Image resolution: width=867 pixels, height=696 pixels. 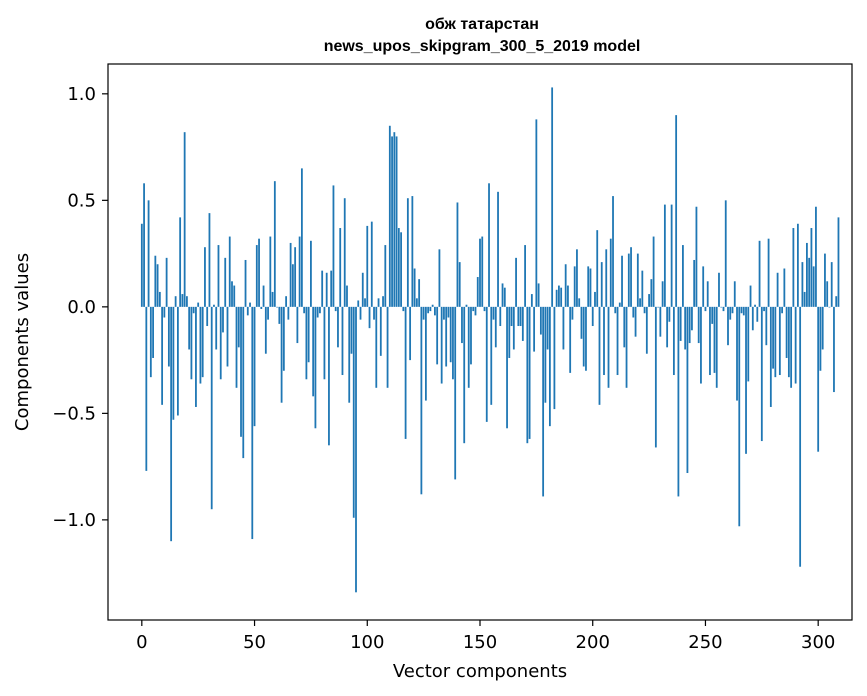 What do you see at coordinates (254, 642) in the screenshot?
I see `x-tick-label: 50` at bounding box center [254, 642].